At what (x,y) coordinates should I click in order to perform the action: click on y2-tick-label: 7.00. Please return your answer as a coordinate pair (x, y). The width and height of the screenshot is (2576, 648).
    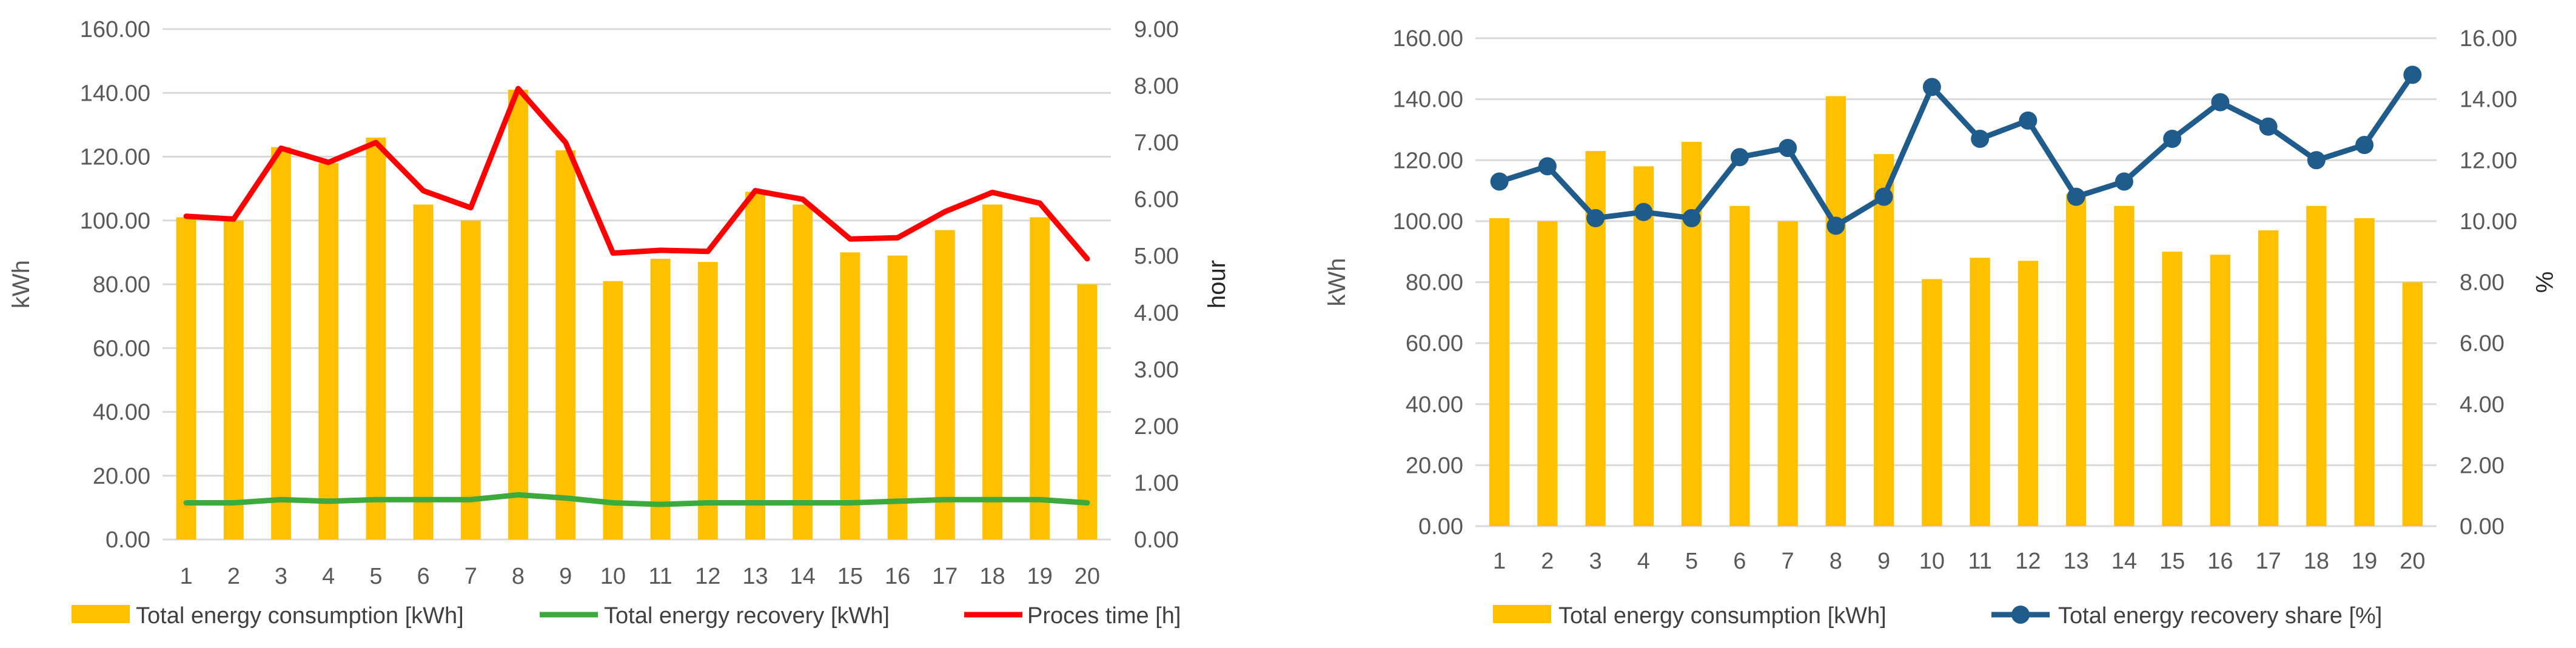
    Looking at the image, I should click on (1156, 143).